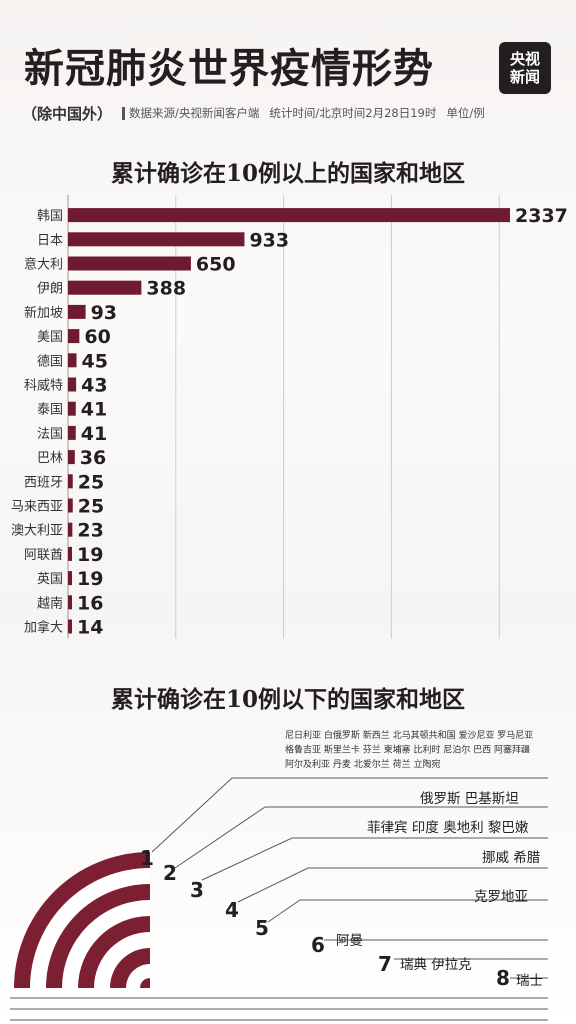 The height and width of the screenshot is (1024, 576). Describe the element at coordinates (436, 965) in the screenshot. I see `country-list: 瑞典 伊拉克` at that location.